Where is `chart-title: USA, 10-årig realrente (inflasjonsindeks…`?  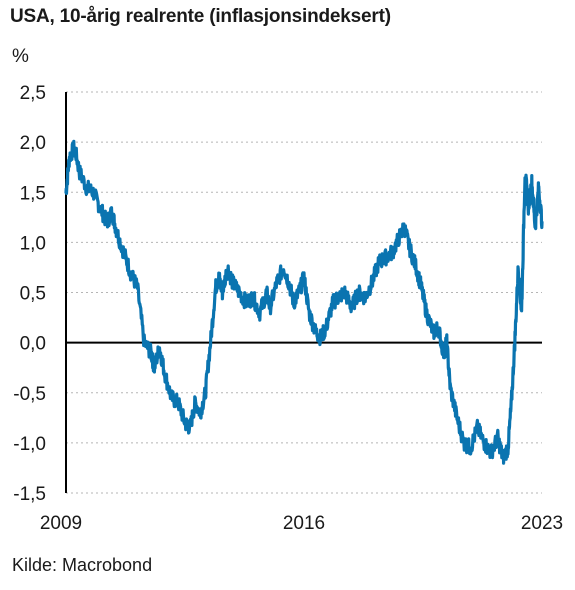
chart-title: USA, 10-årig realrente (inflasjonsindeks… is located at coordinates (200, 16).